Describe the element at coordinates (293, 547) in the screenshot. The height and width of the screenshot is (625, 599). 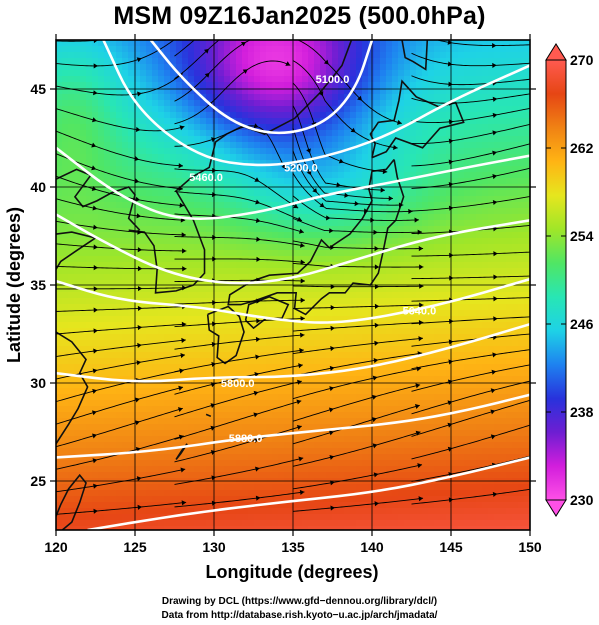
I see `x-tick-label: 135` at that location.